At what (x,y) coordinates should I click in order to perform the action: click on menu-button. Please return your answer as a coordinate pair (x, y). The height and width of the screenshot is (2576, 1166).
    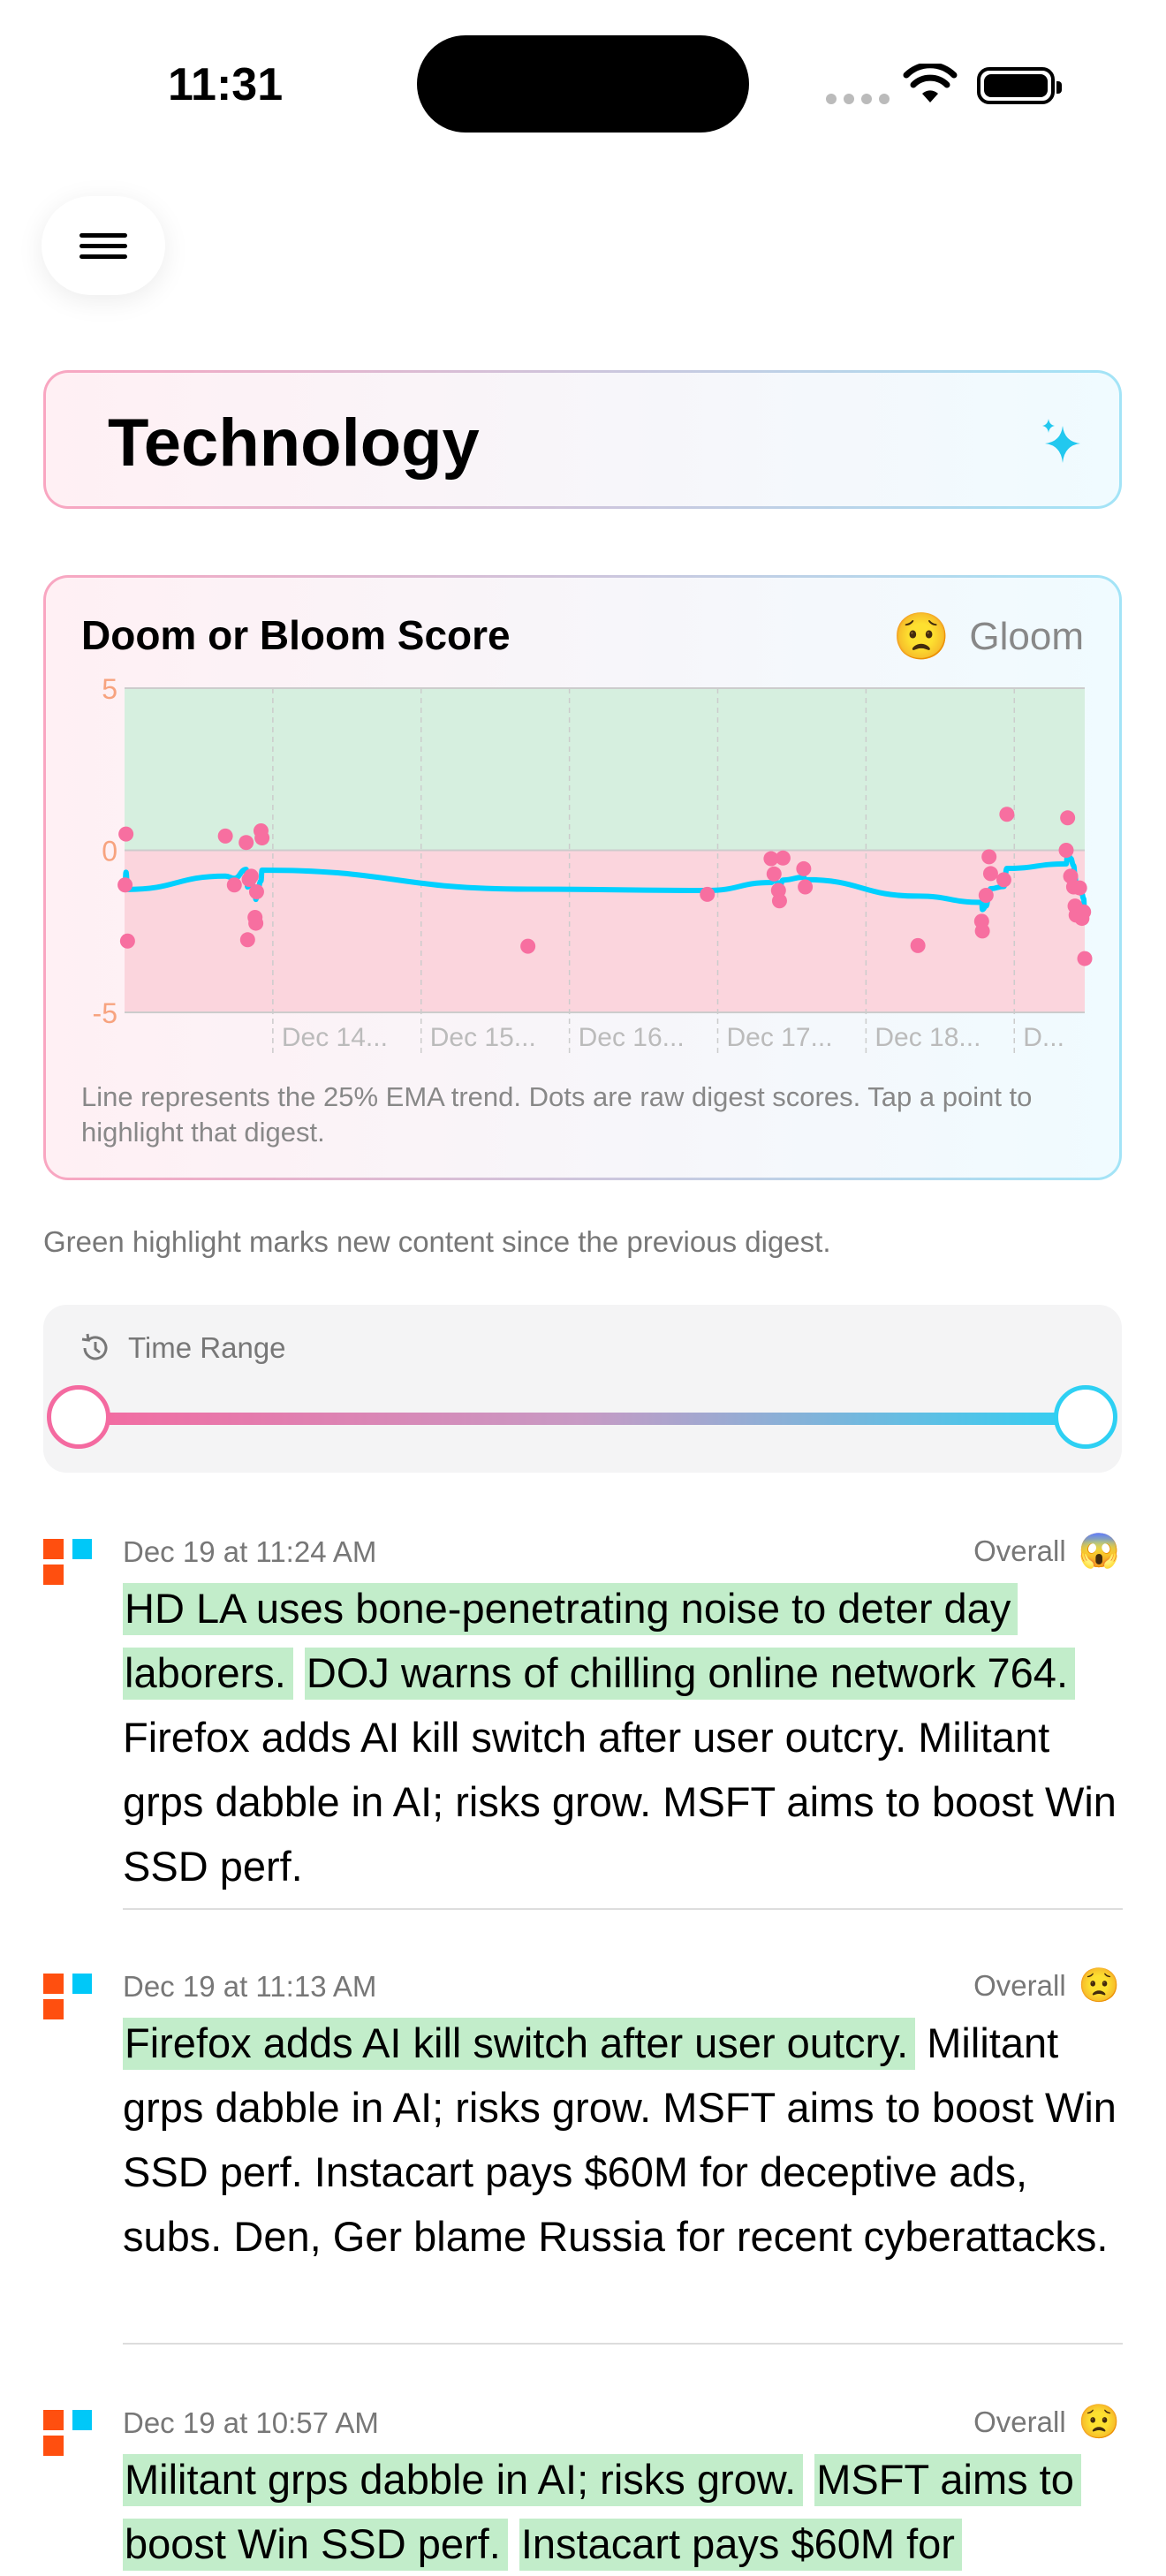
    Looking at the image, I should click on (103, 246).